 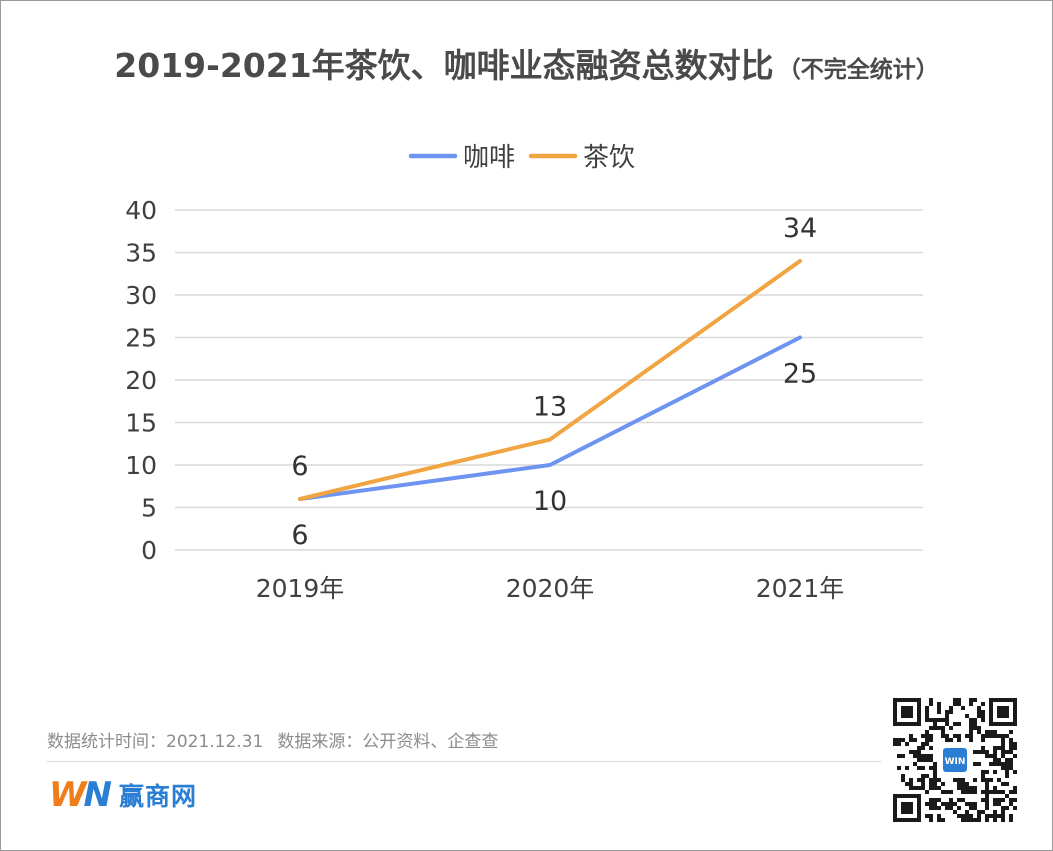 I want to click on legend: 咖啡 茶饮, so click(x=521, y=158).